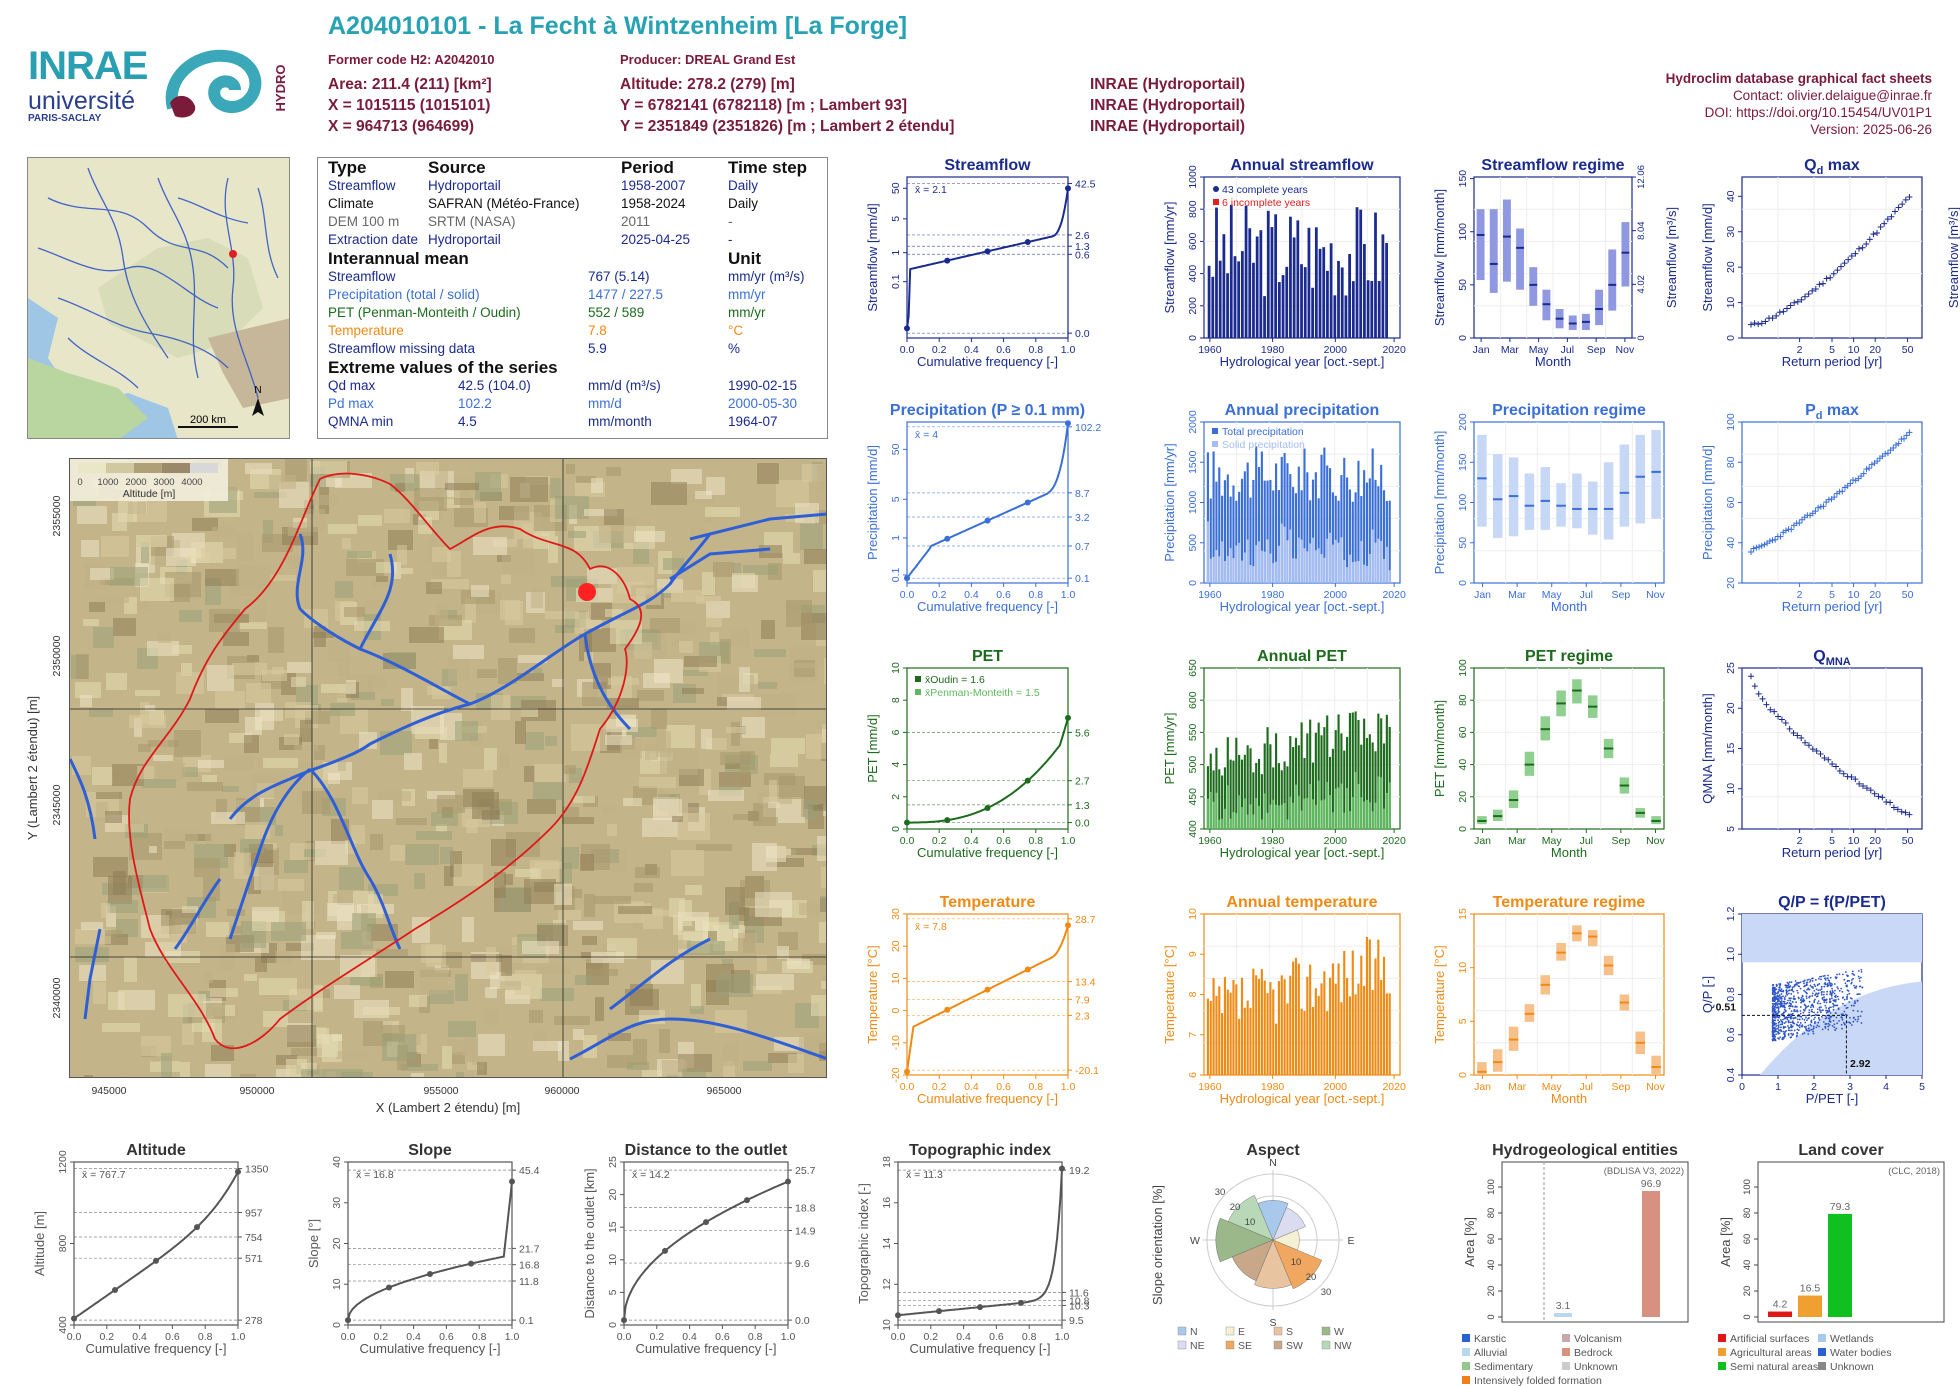 This screenshot has height=1386, width=1960. Describe the element at coordinates (512, 1181) in the screenshot. I see `quantile-point` at that location.